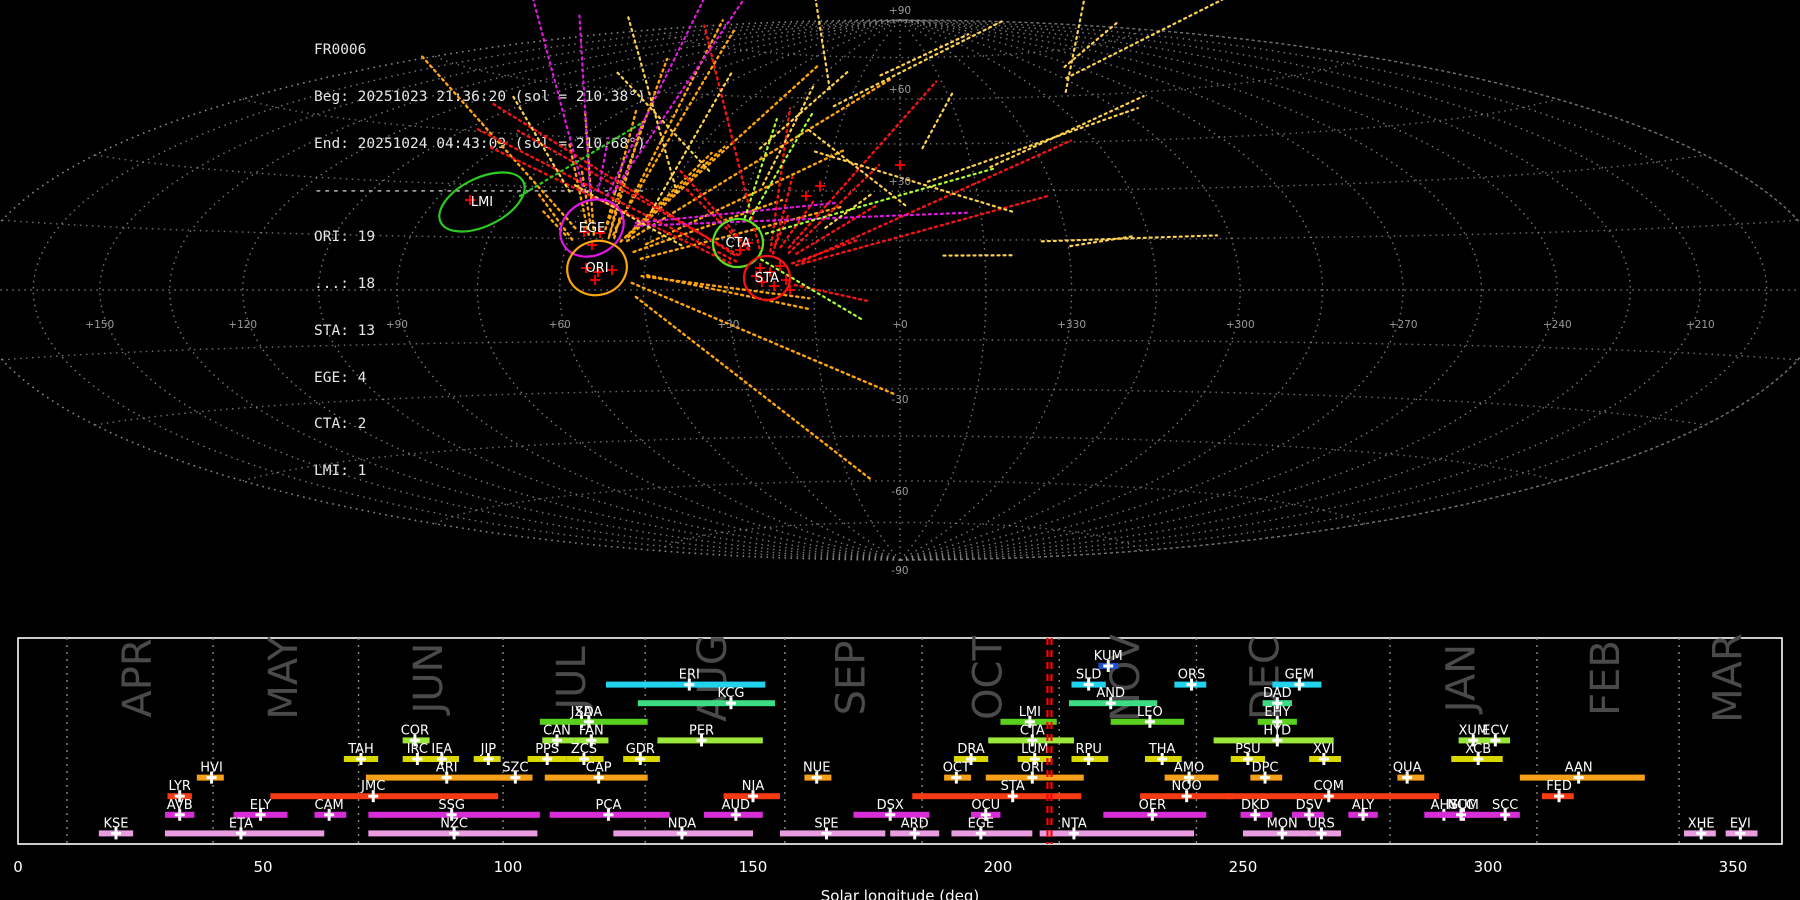 This screenshot has height=900, width=1800. I want to click on shower-code-label: TAH, so click(360, 749).